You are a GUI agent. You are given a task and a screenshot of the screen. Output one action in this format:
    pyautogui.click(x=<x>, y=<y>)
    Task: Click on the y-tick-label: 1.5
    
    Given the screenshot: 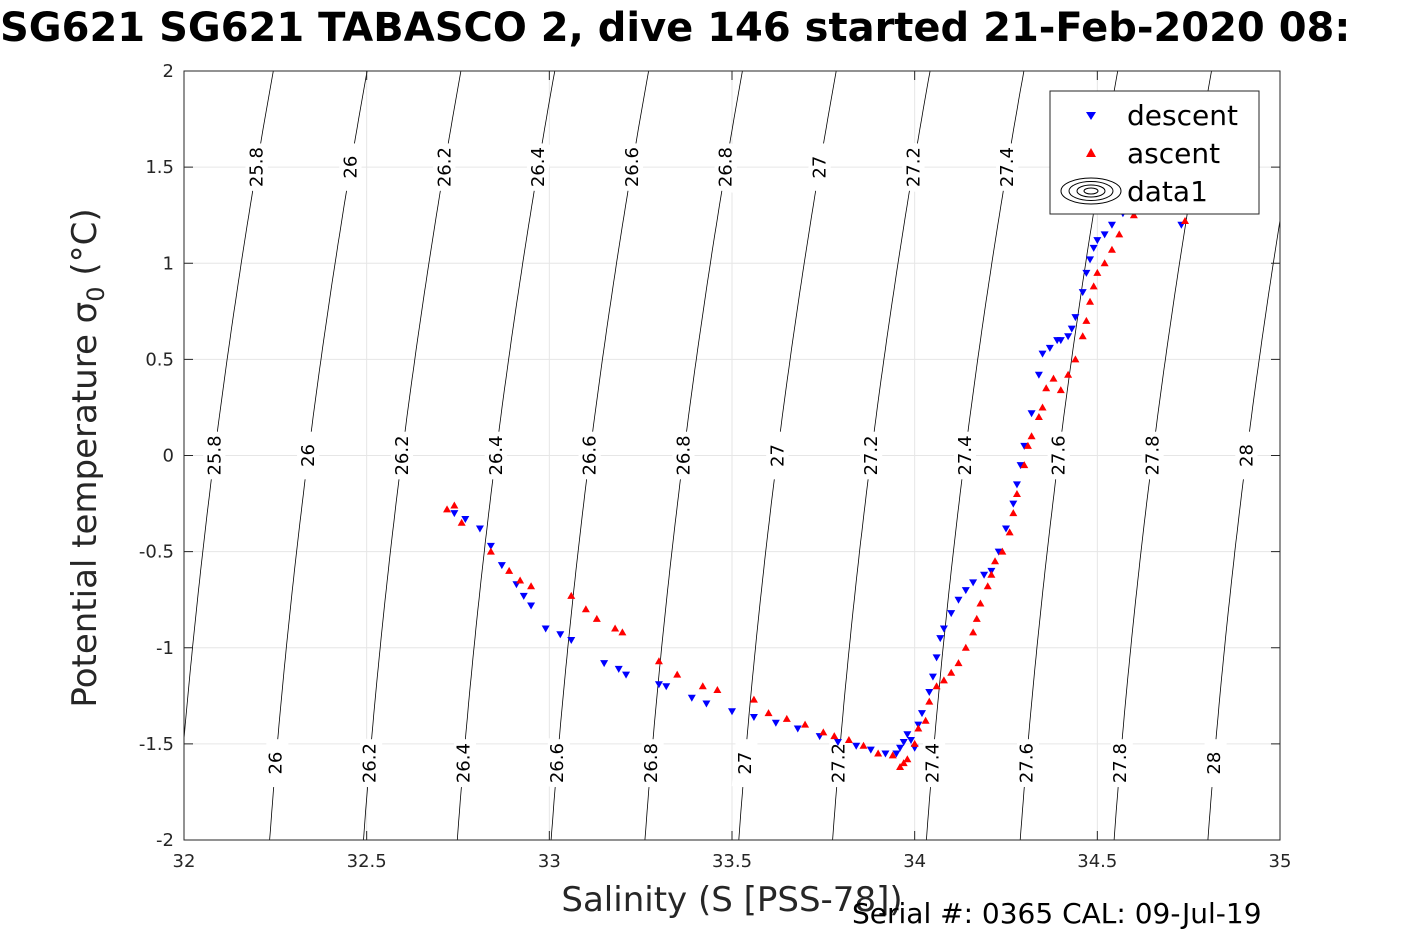 What is the action you would take?
    pyautogui.click(x=159, y=167)
    